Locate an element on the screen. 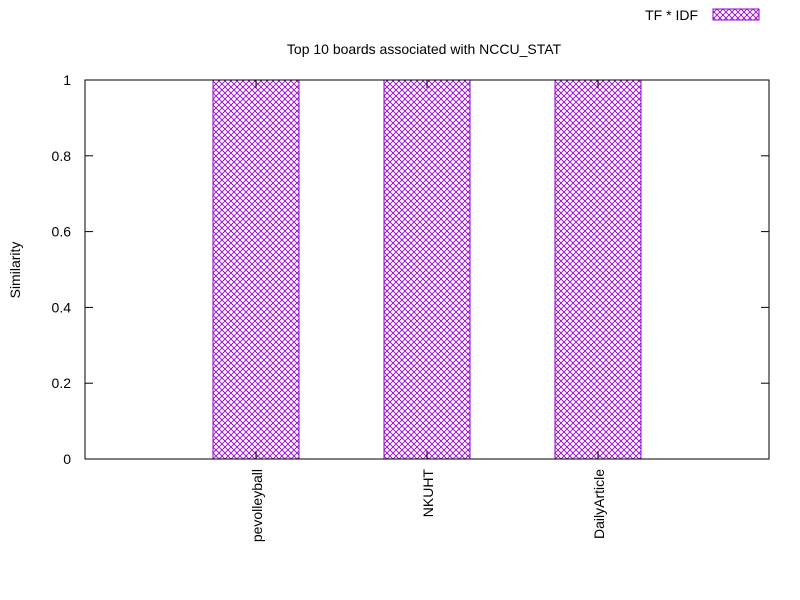 The image size is (800, 600). y-tick-label: 0.4 is located at coordinates (62, 307).